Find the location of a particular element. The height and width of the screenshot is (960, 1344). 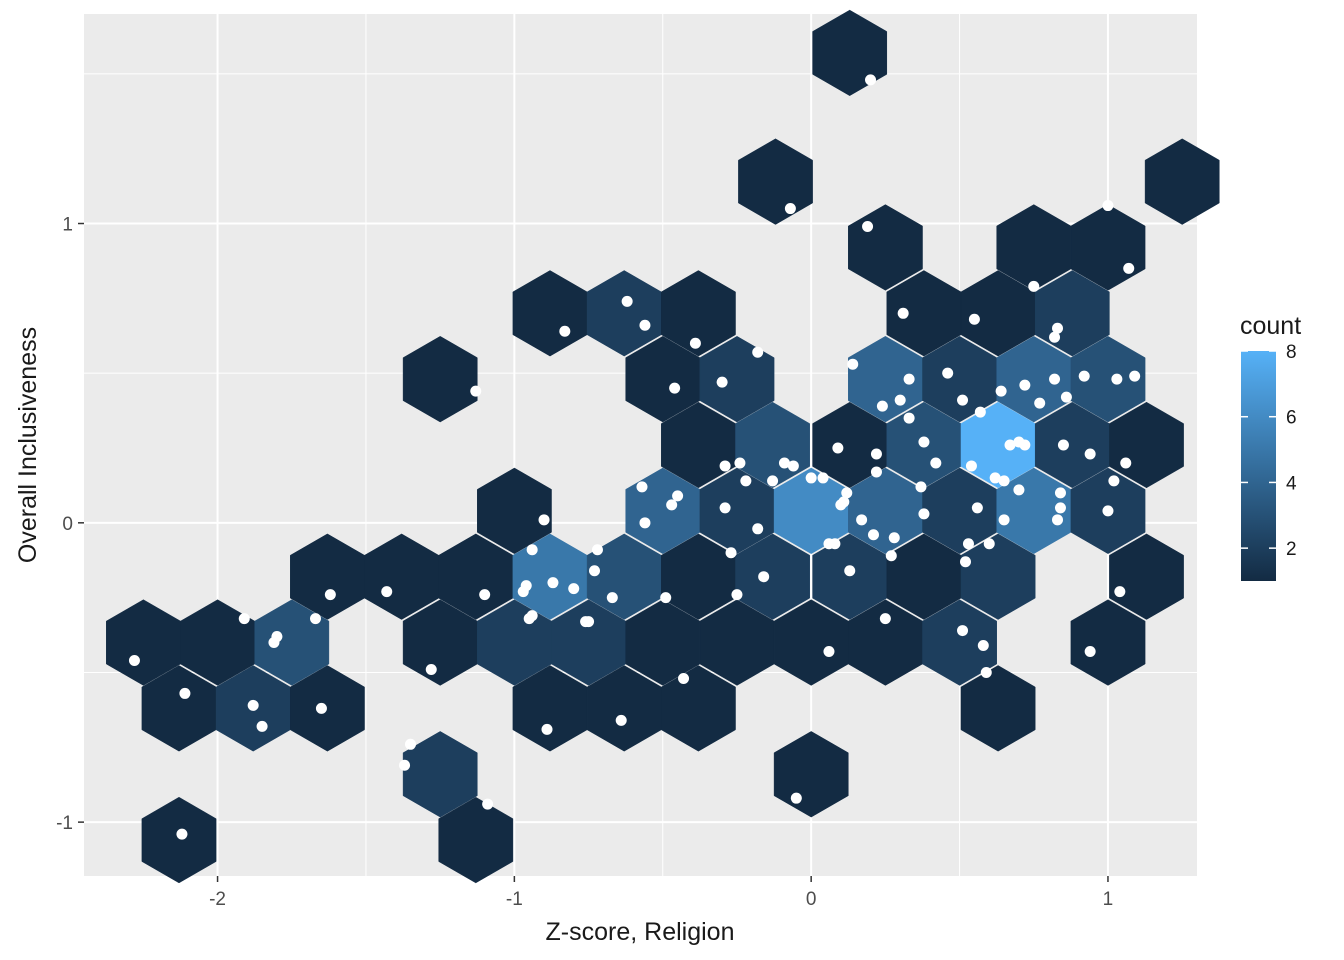

legend-tick-label: 8 is located at coordinates (1291, 352).